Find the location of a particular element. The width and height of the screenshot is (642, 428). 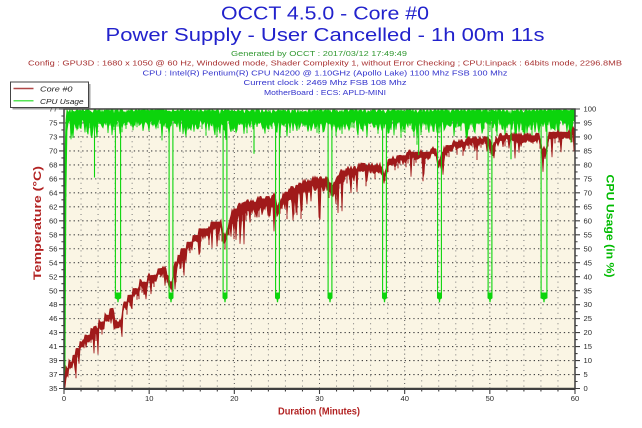

svg-text: 100 is located at coordinates (590, 109).